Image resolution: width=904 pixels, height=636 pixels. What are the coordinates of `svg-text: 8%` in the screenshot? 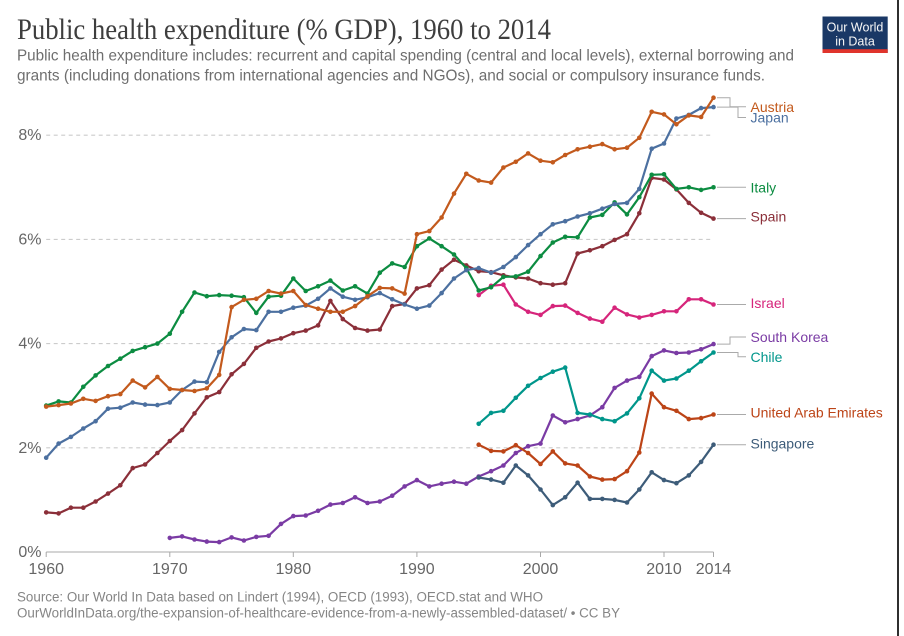 It's located at (29, 135).